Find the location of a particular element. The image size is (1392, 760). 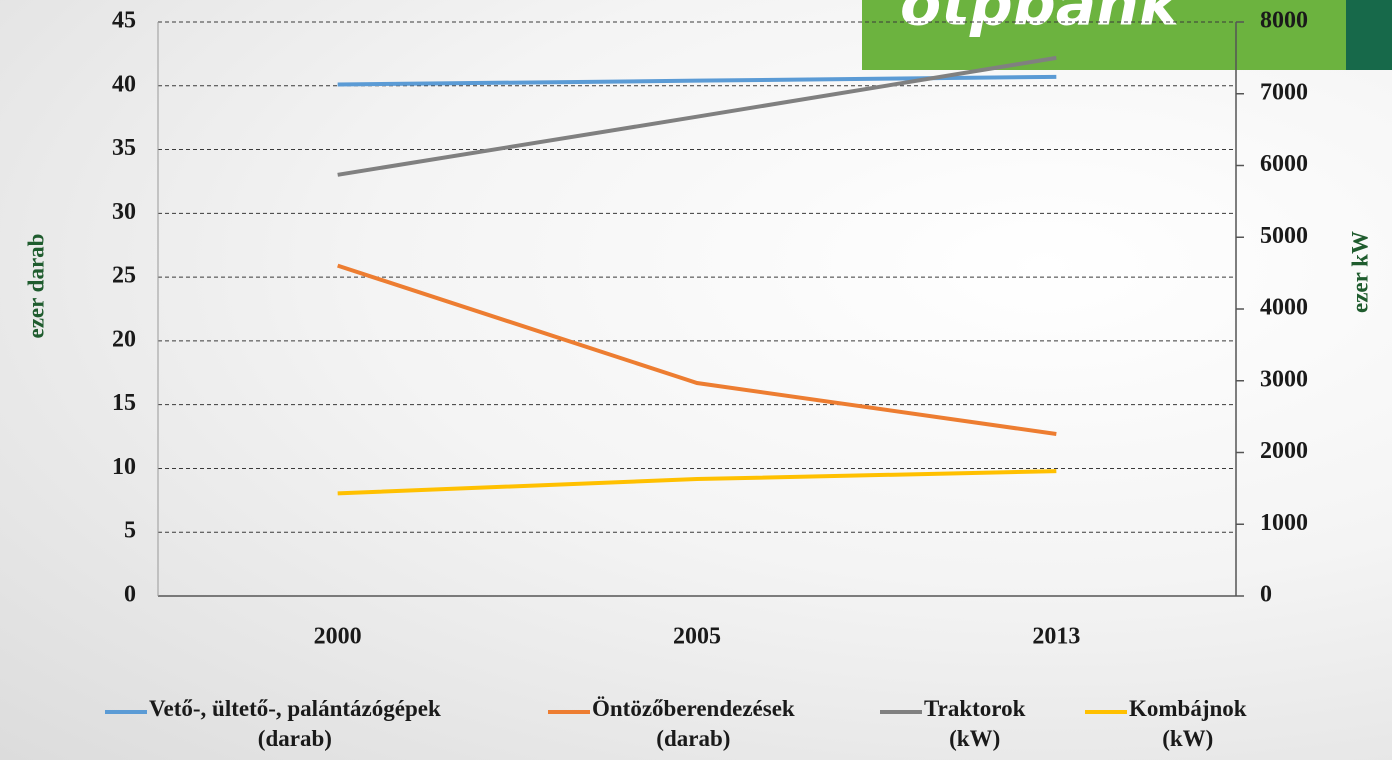

legend-label: Vető-, ültető-, palántázógépek (darab) is located at coordinates (295, 723).